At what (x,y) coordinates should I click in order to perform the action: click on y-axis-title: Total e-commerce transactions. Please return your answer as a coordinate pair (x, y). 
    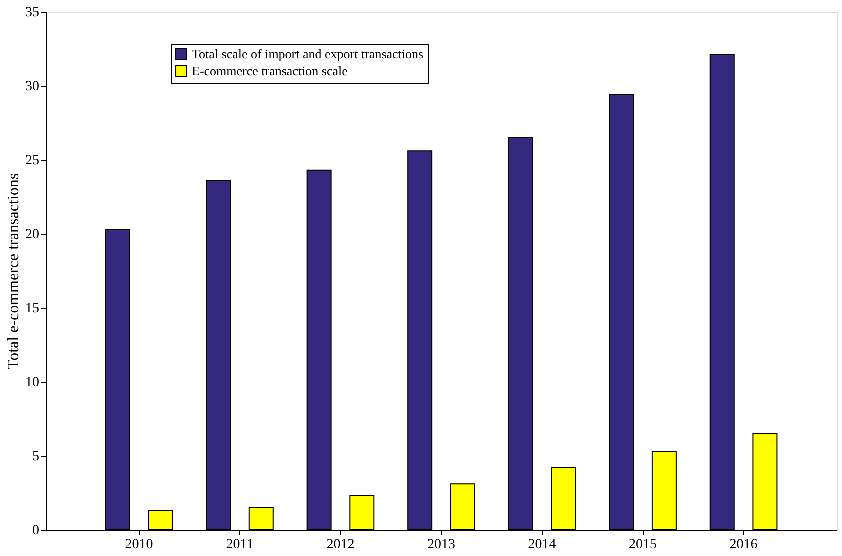
    Looking at the image, I should click on (14, 271).